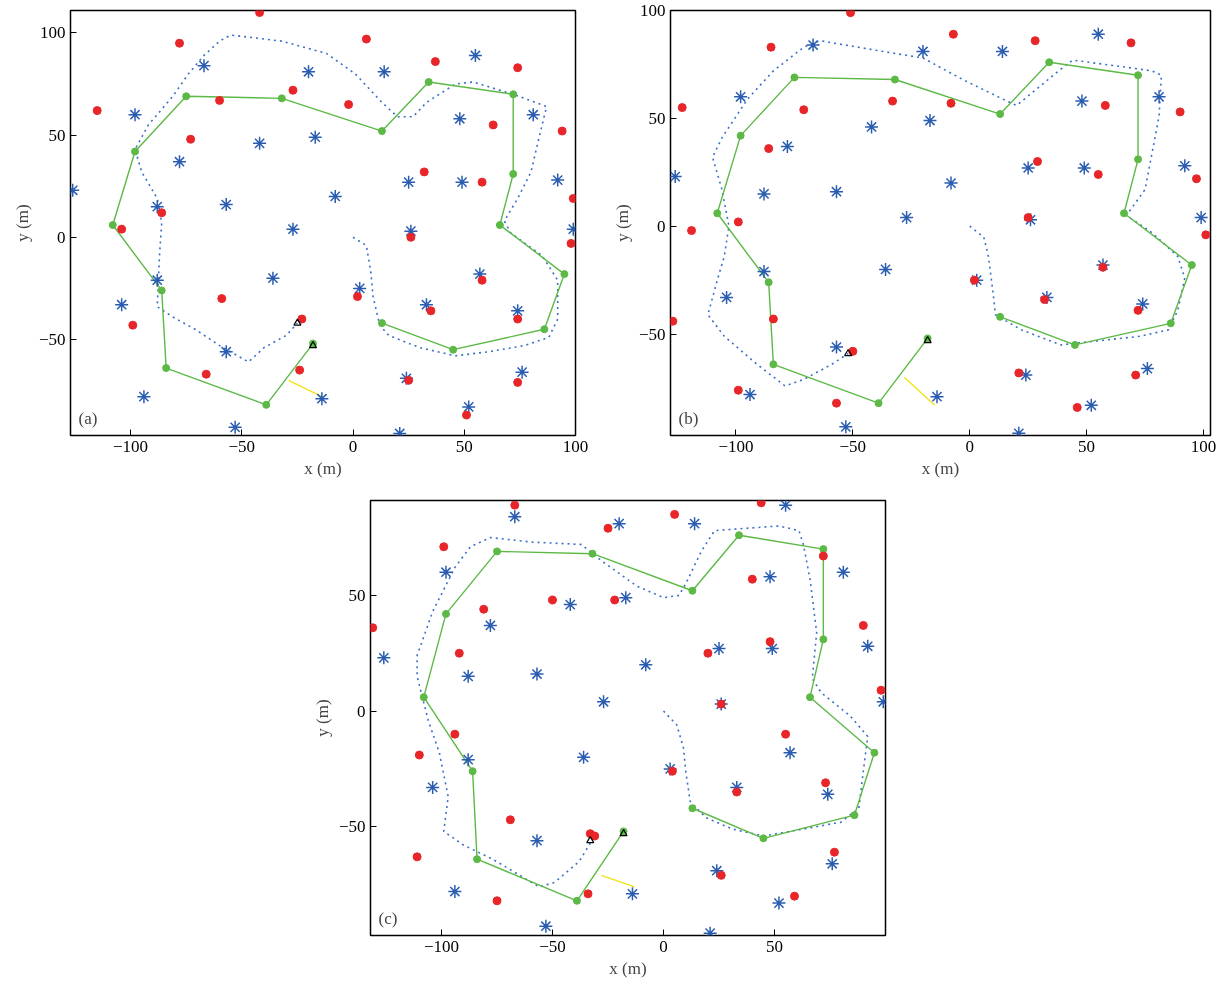  I want to click on annotation: (a), so click(88, 418).